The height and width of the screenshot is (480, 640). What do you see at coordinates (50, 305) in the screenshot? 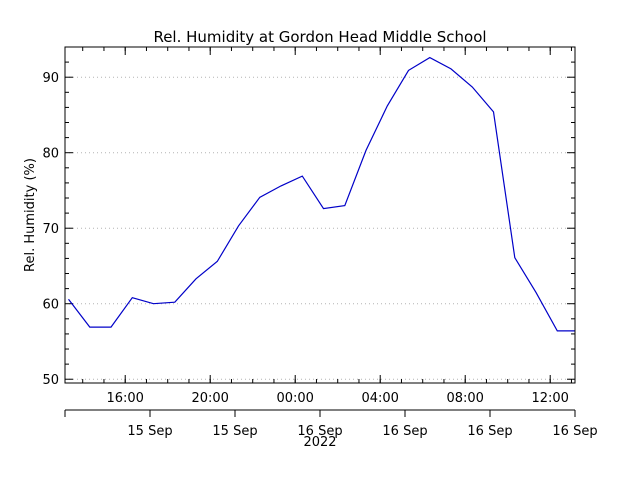
I see `y-tick-label: 60` at bounding box center [50, 305].